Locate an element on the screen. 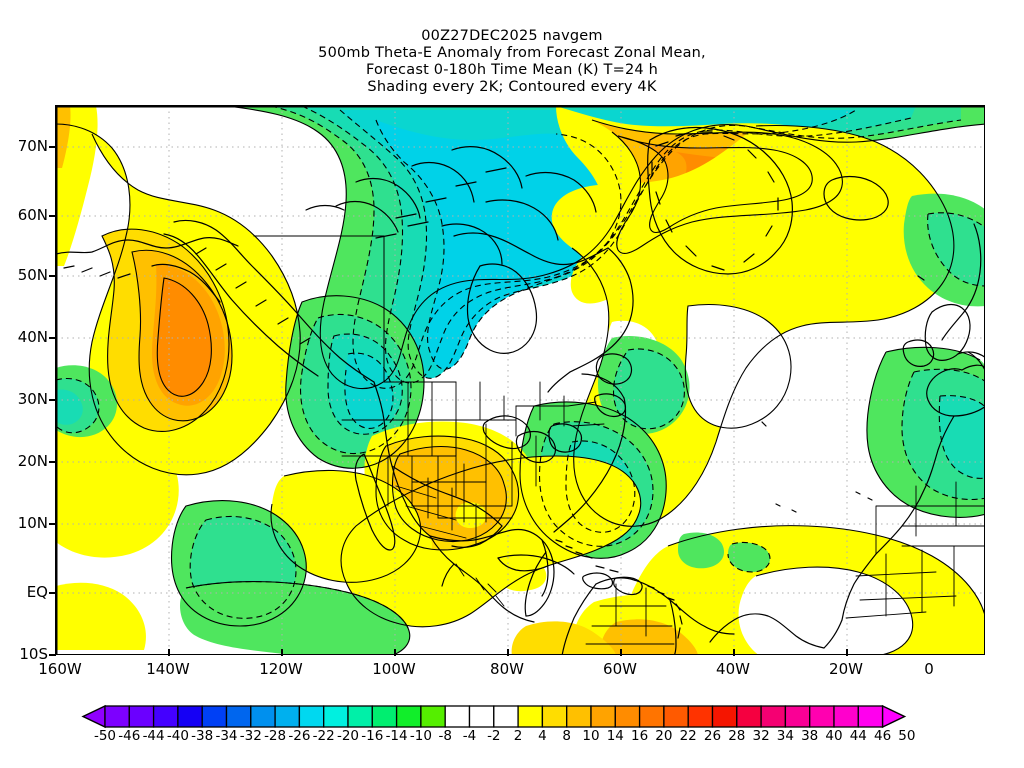 This screenshot has width=1024, height=768. colorbar-tick-label: 32 is located at coordinates (761, 736).